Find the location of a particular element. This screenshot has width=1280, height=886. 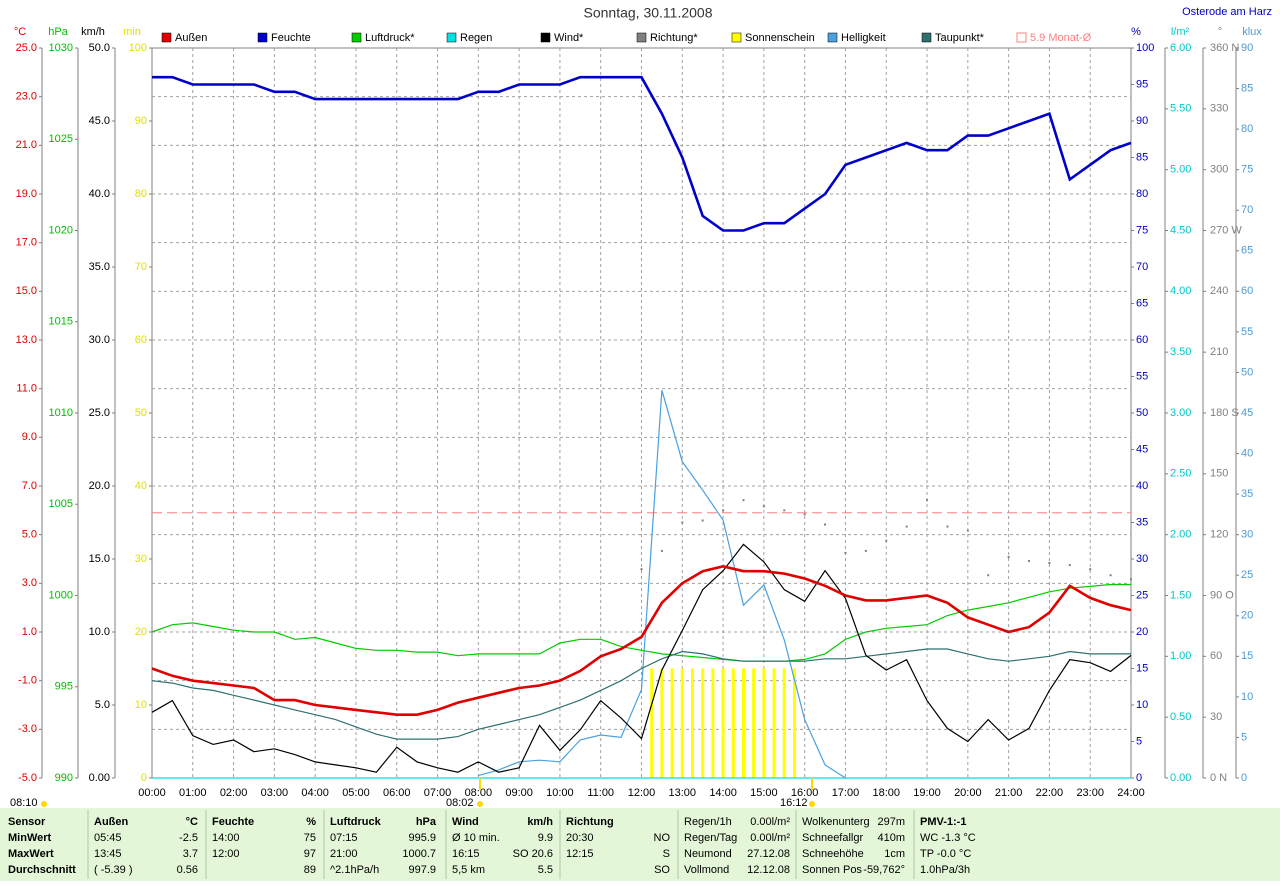

y-tick-label: 10.0 is located at coordinates (99, 632).